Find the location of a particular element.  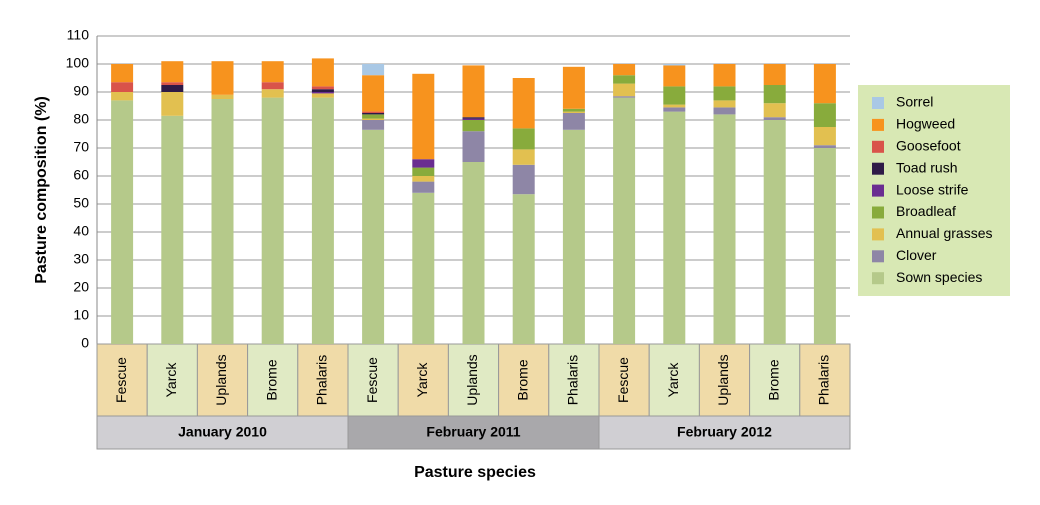

y-axis-title: Pasture composition (%) is located at coordinates (41, 190).